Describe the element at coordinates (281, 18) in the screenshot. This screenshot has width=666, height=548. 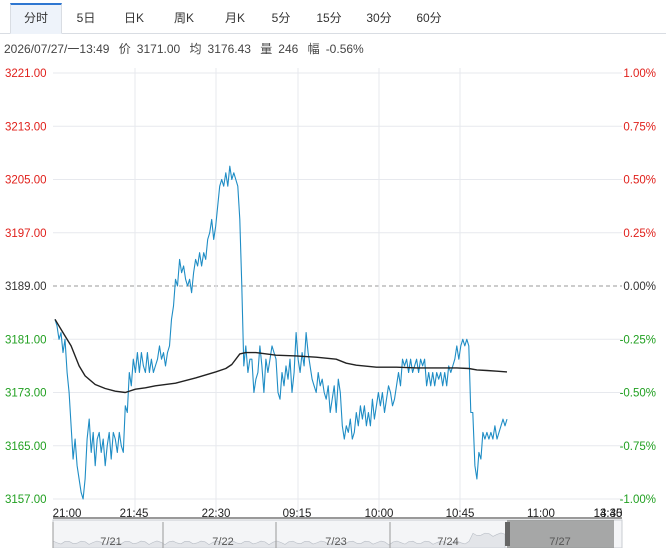
I see `tab-5: 5分` at that location.